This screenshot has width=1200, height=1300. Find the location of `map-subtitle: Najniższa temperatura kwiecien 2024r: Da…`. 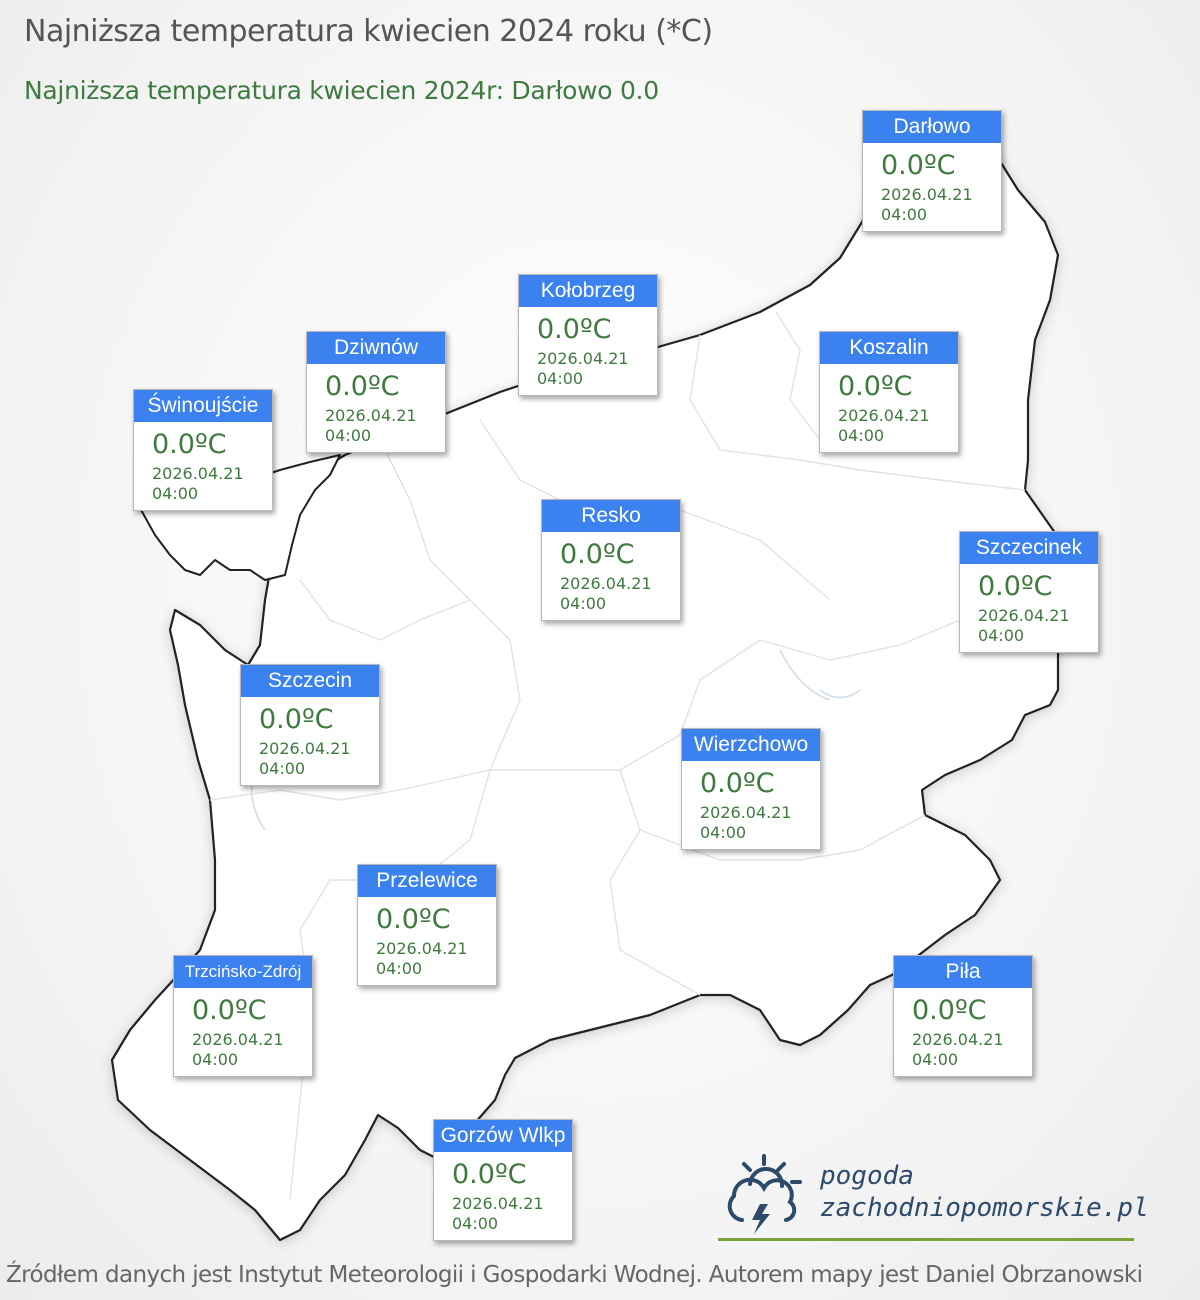

map-subtitle: Najniższa temperatura kwiecien 2024r: Da… is located at coordinates (341, 90).